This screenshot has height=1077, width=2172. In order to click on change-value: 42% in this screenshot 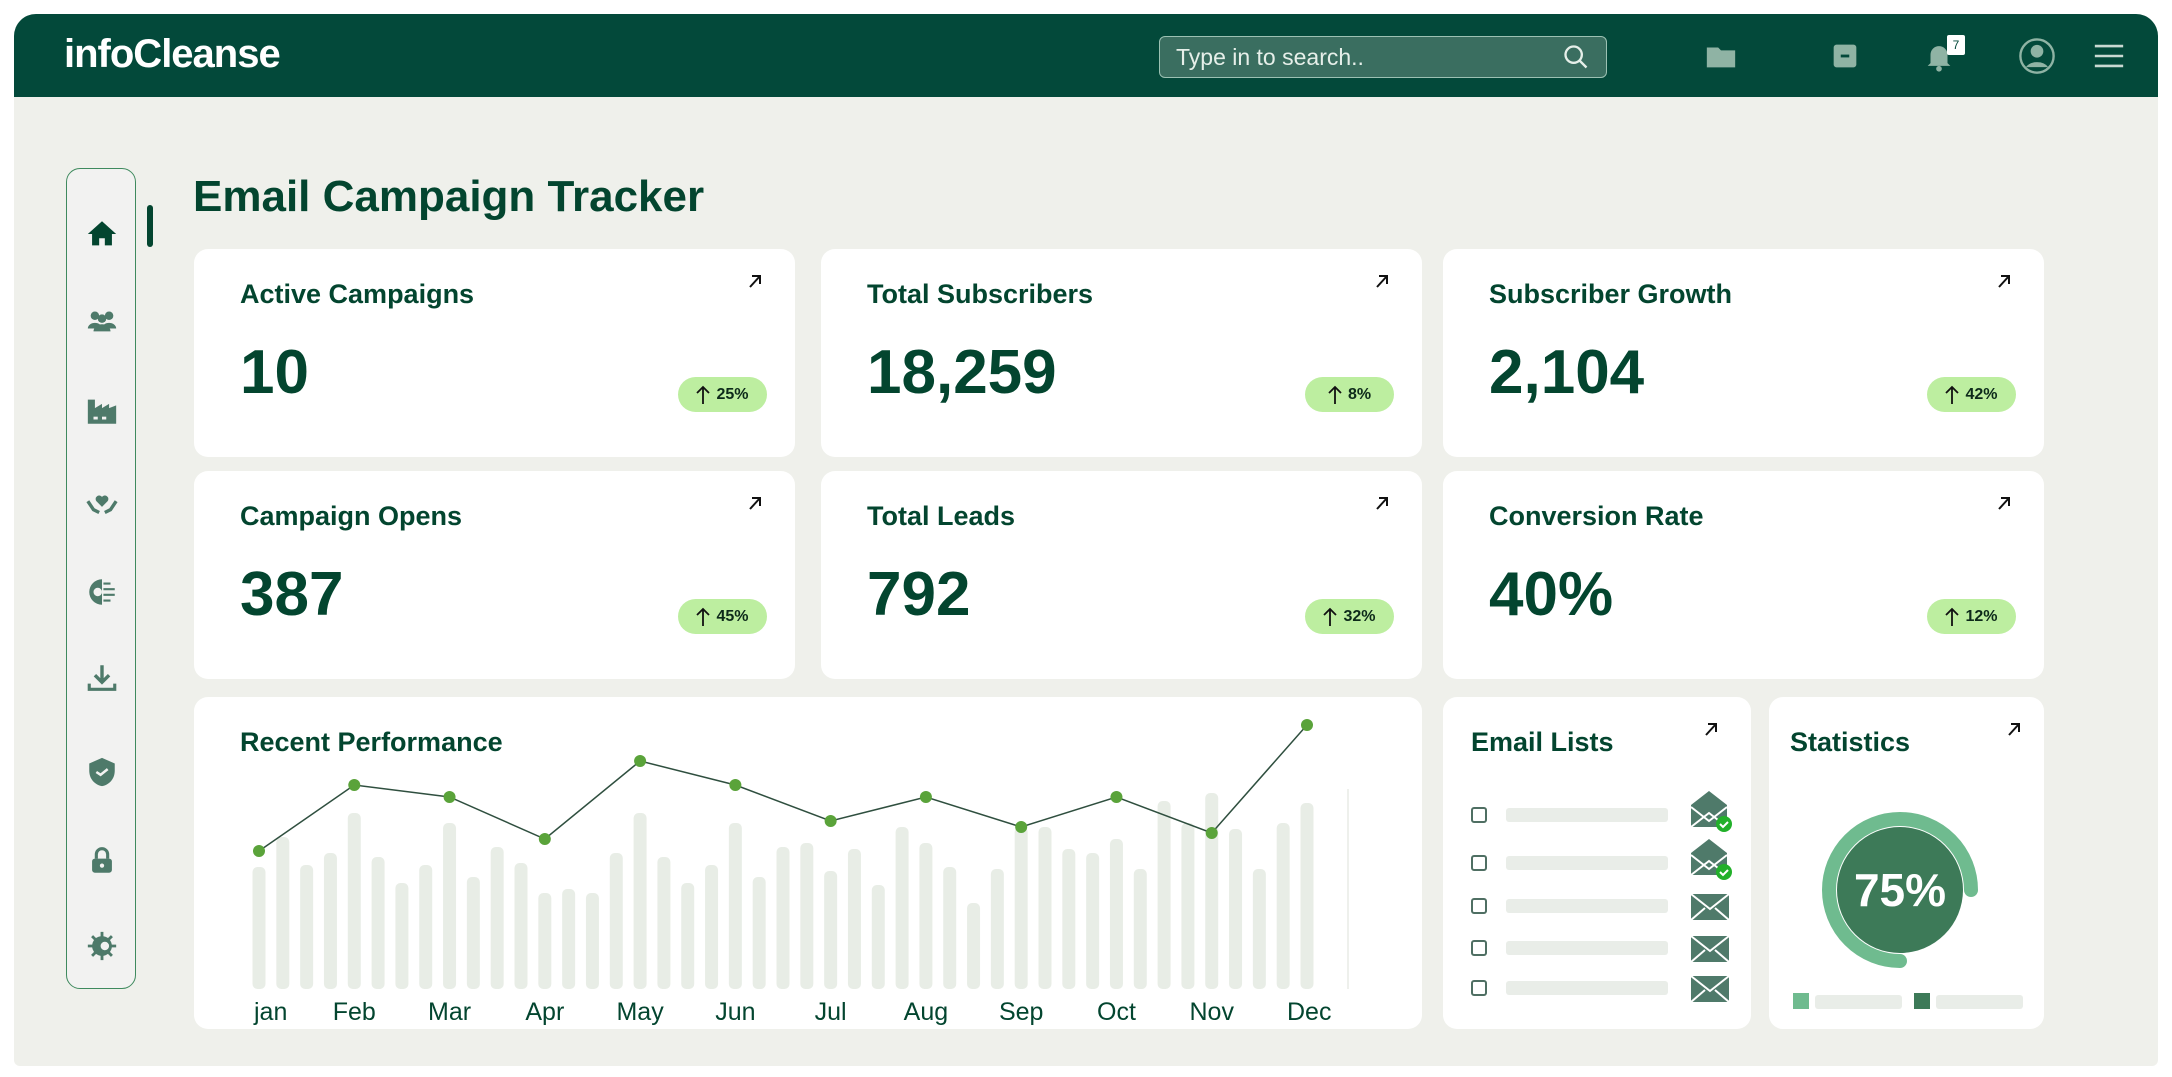, I will do `click(1981, 394)`.